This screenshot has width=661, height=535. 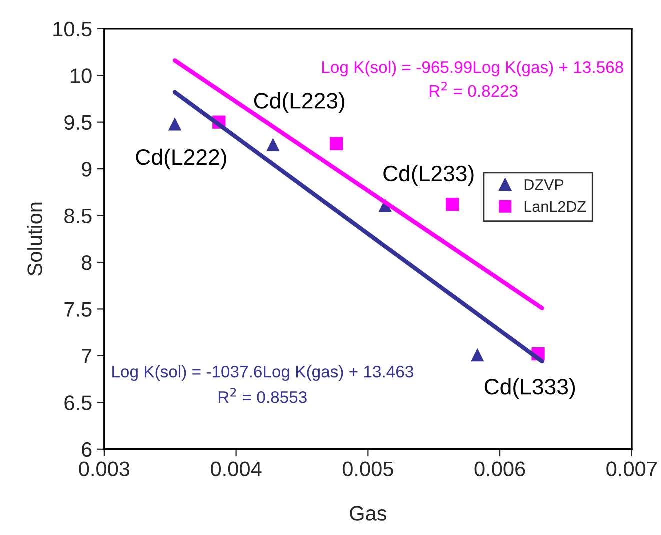 I want to click on x-tick-label: 0.006, so click(x=500, y=469).